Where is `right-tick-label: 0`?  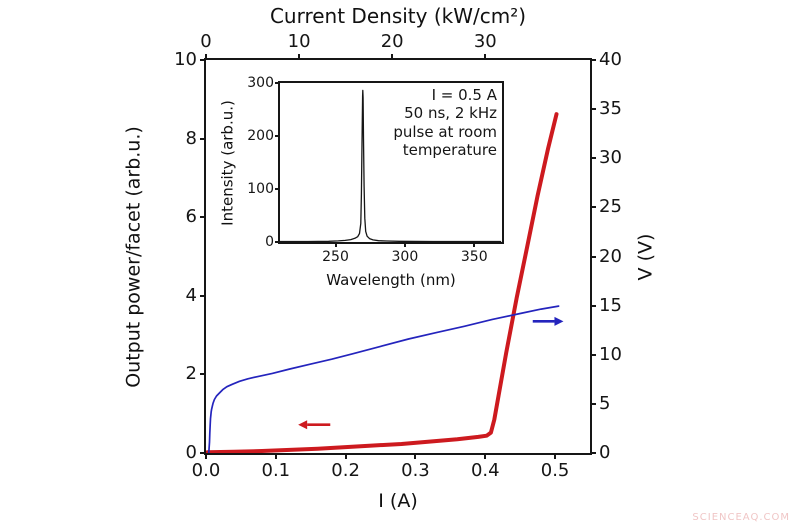
right-tick-label: 0 is located at coordinates (605, 452).